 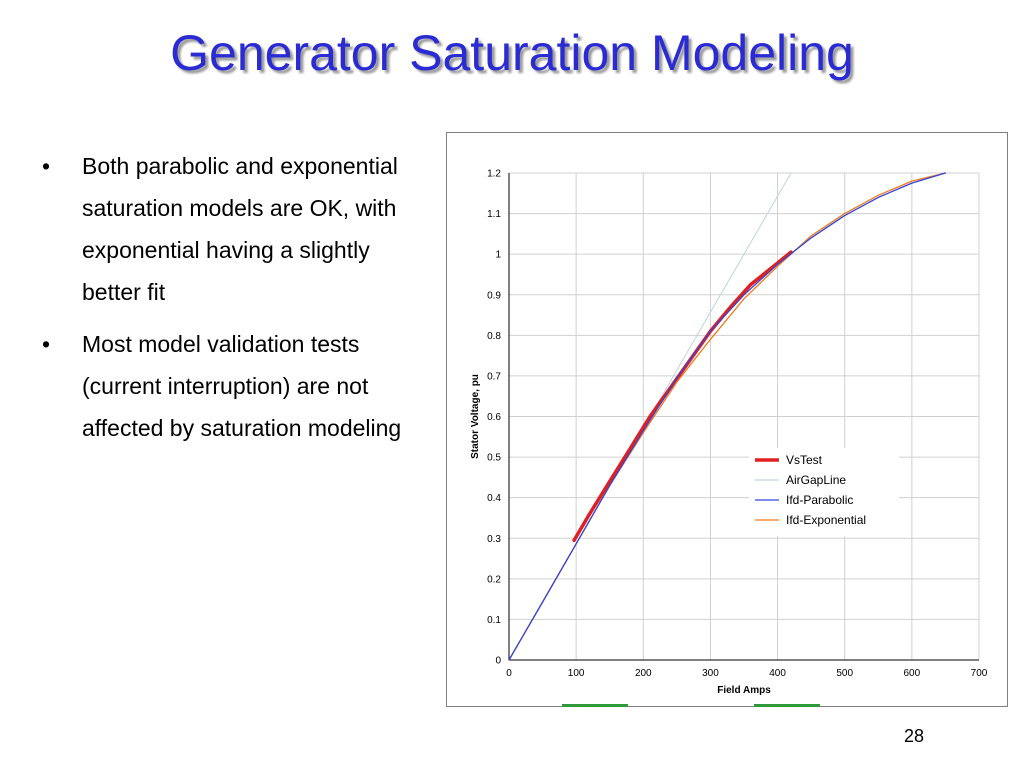 I want to click on x-tick-label: 0, so click(x=509, y=673).